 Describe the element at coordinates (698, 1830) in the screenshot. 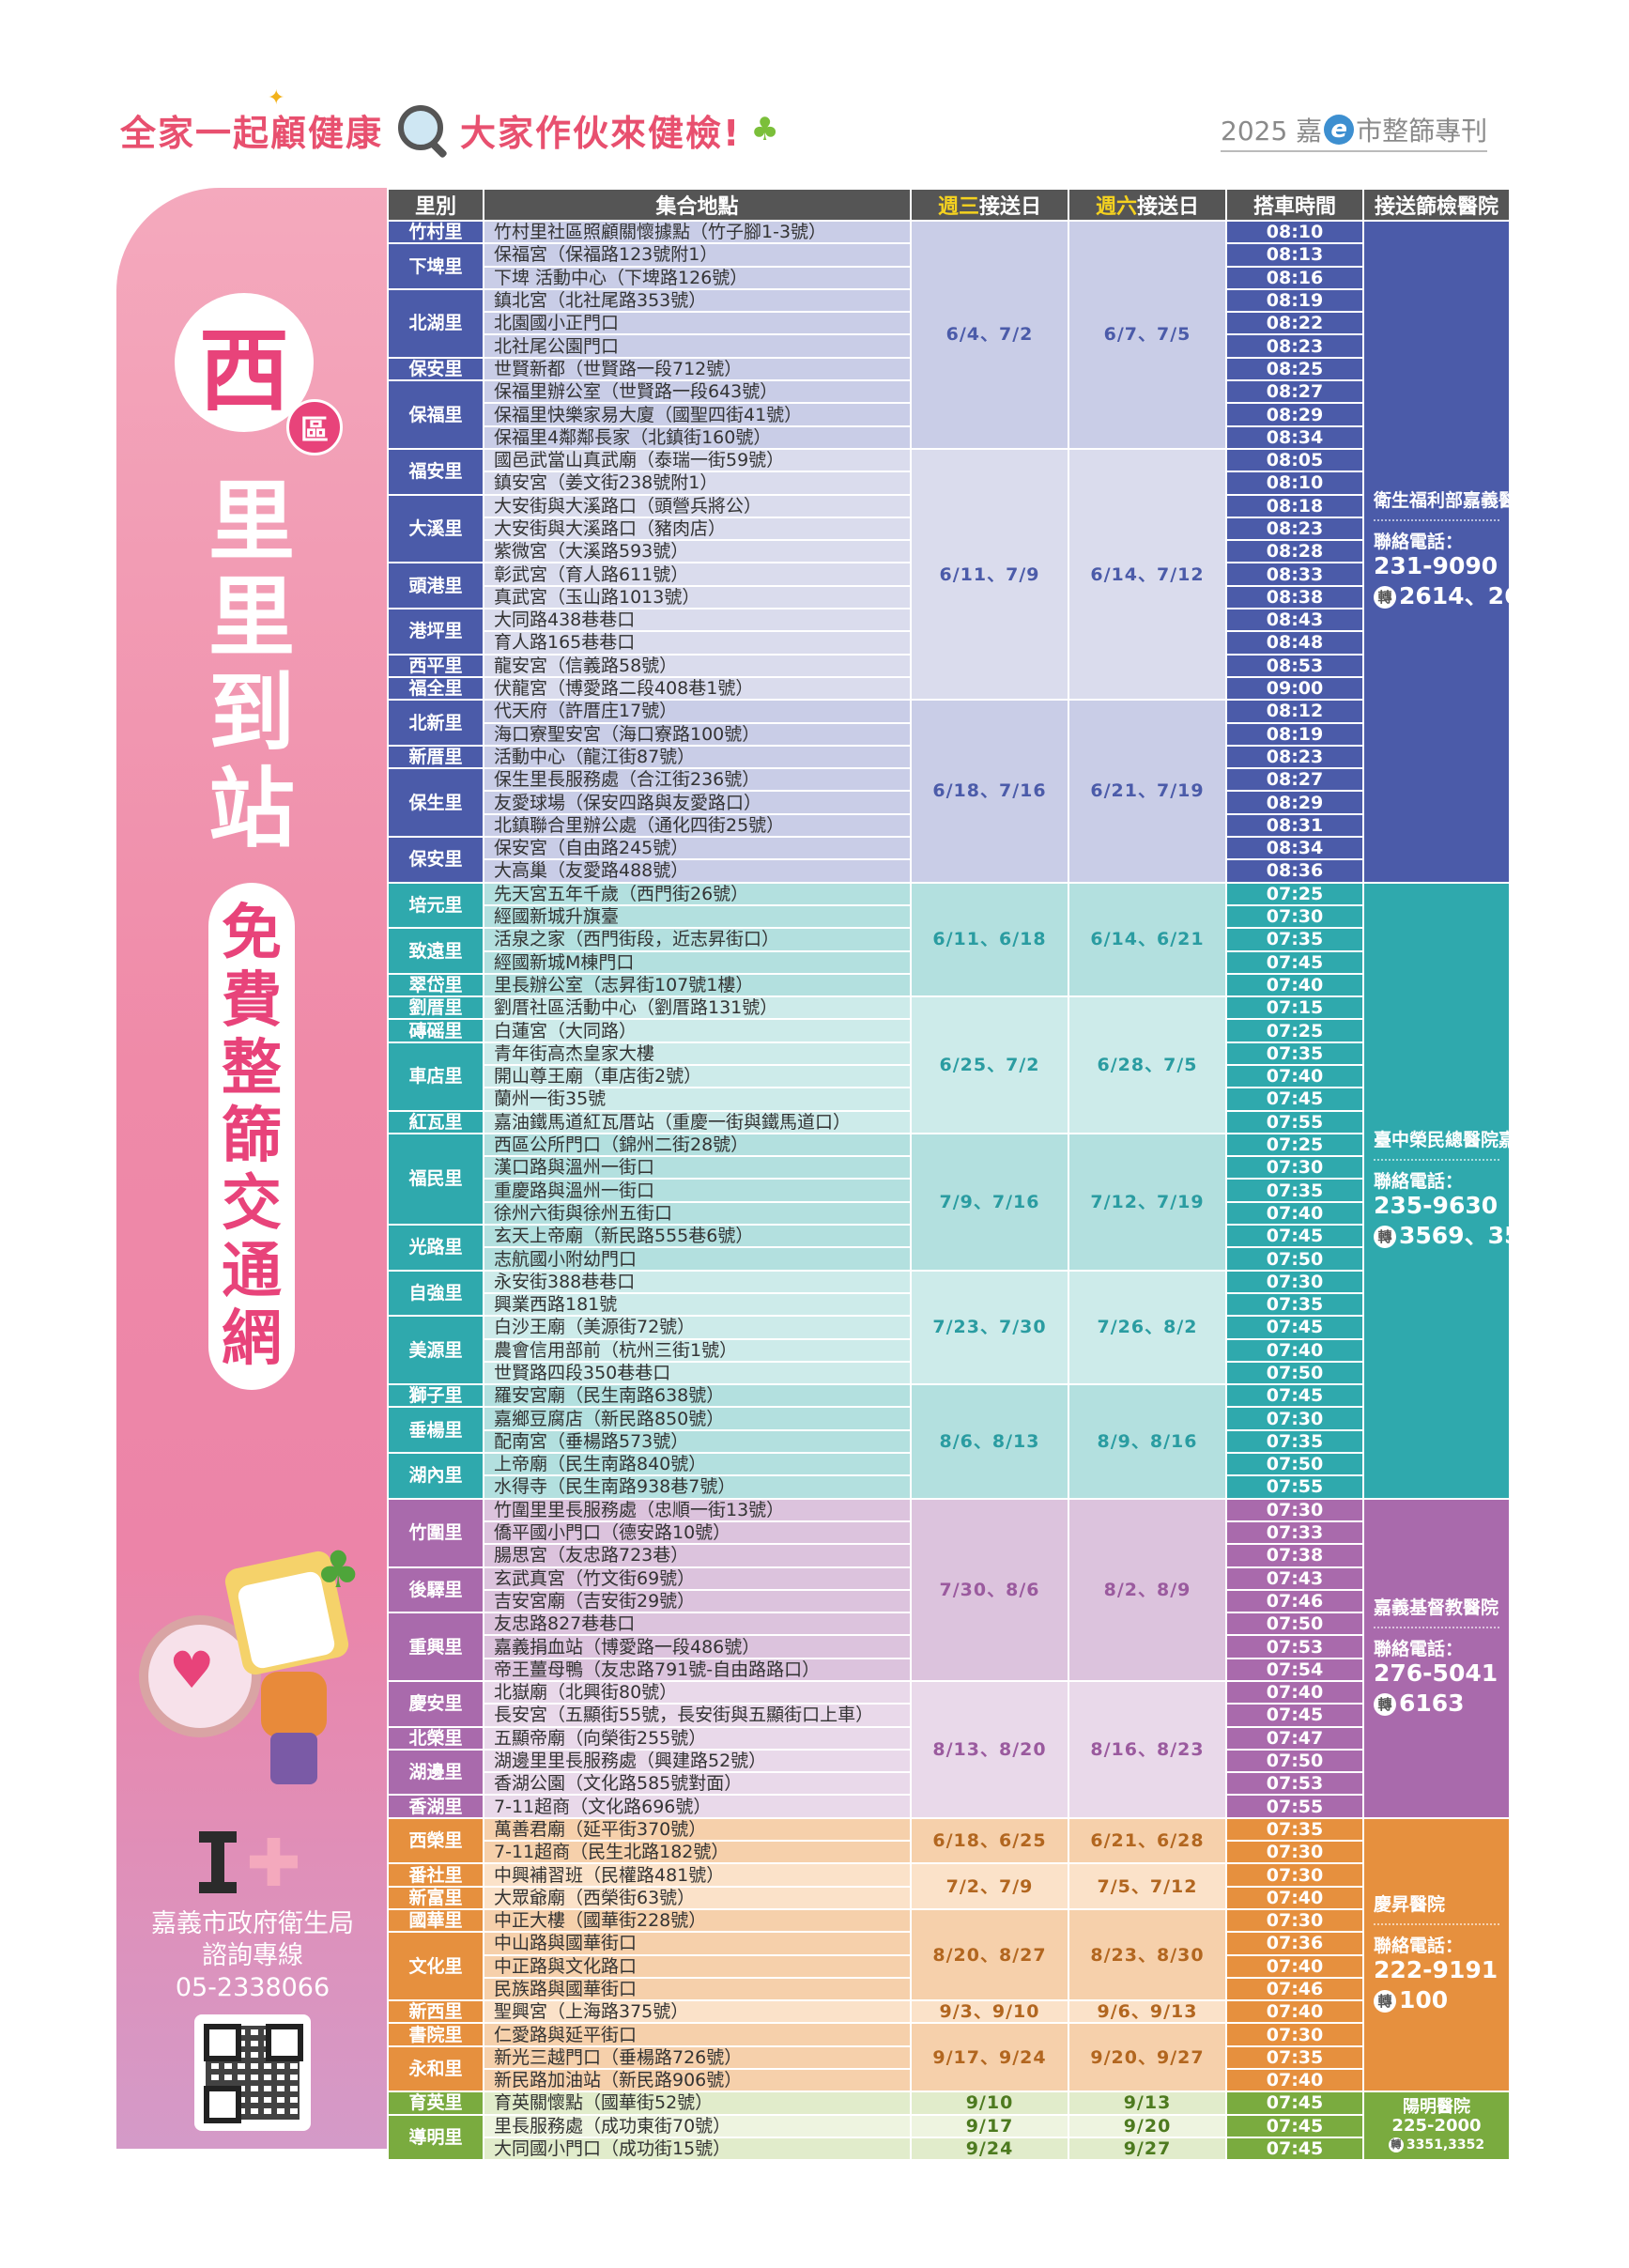

I see `location-cell: 萬善君廟（延平街370號）` at that location.